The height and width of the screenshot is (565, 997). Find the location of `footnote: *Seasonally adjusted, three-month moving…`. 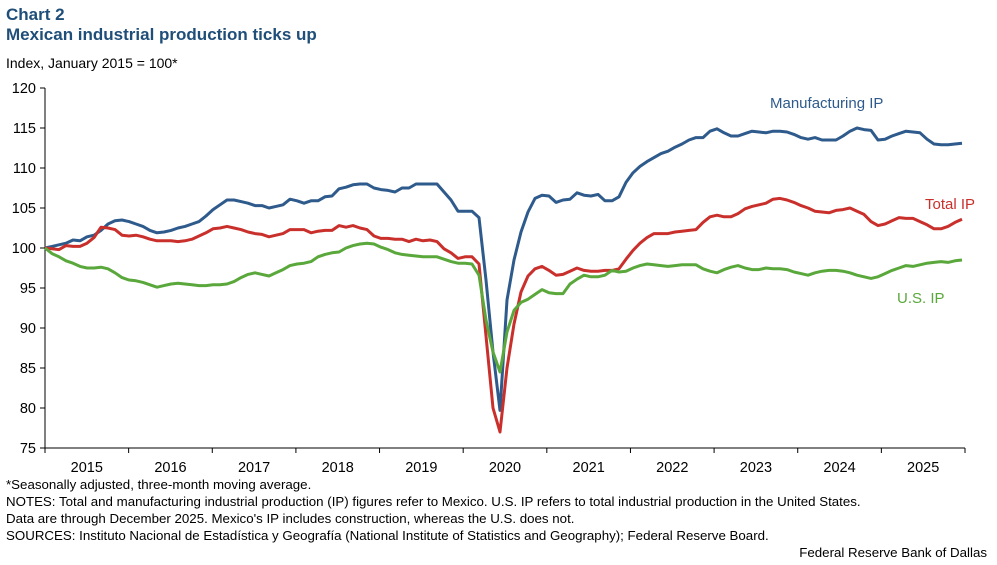

footnote: *Seasonally adjusted, three-month moving… is located at coordinates (159, 484).